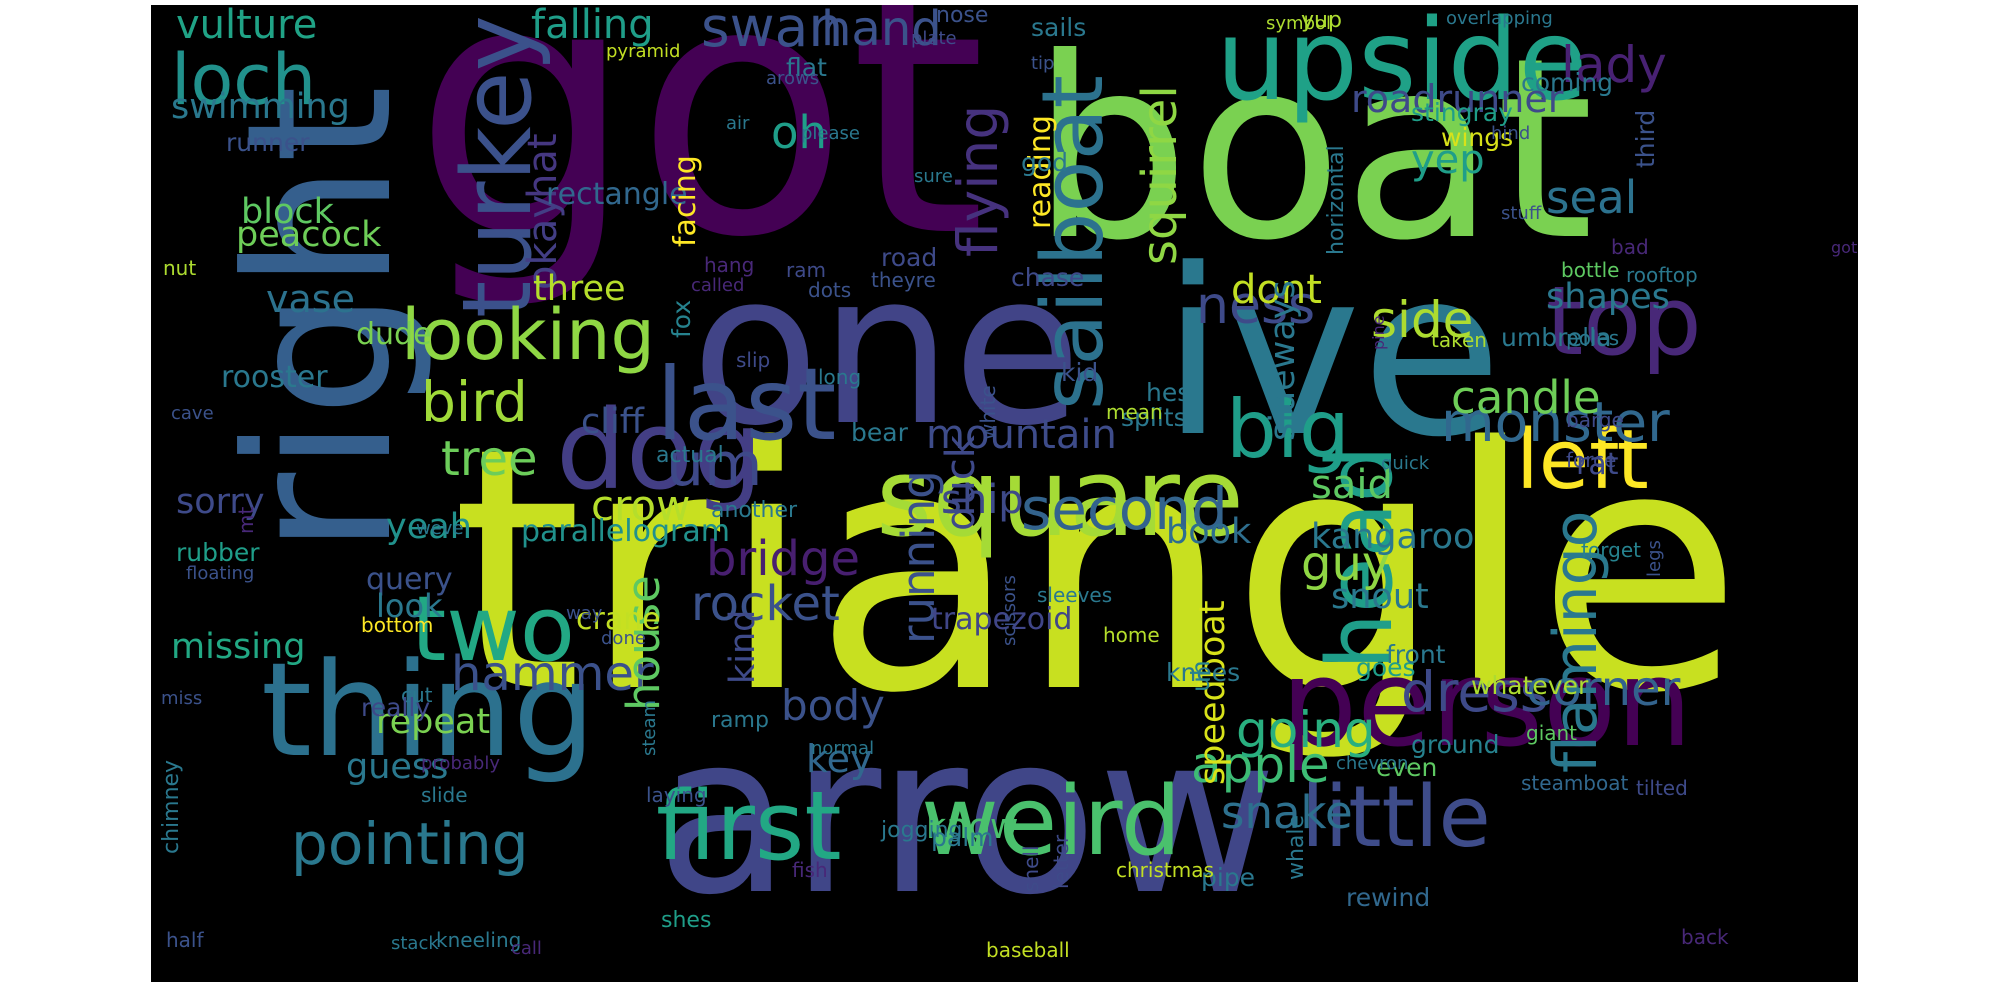  What do you see at coordinates (676, 795) in the screenshot?
I see `word-laying: laying` at bounding box center [676, 795].